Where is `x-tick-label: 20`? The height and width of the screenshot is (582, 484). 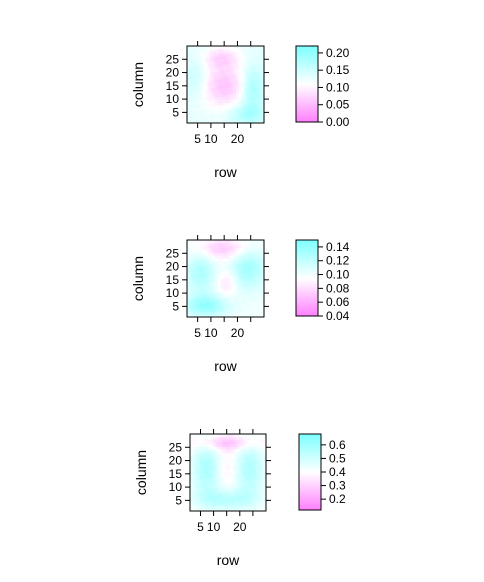 x-tick-label: 20 is located at coordinates (238, 333).